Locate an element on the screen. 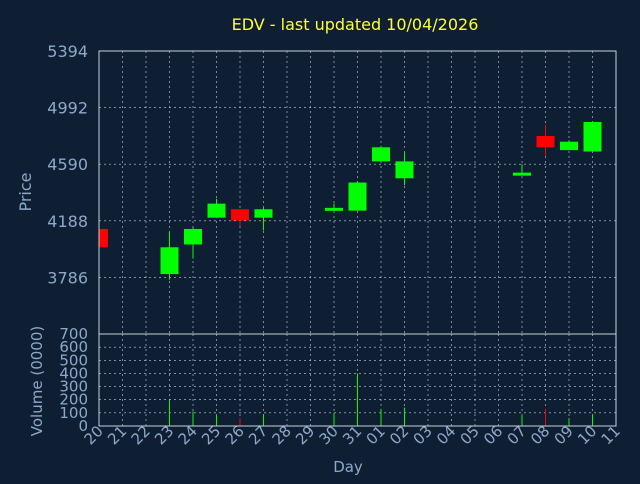  volume-axis-label: Volume (0000) is located at coordinates (37, 381).